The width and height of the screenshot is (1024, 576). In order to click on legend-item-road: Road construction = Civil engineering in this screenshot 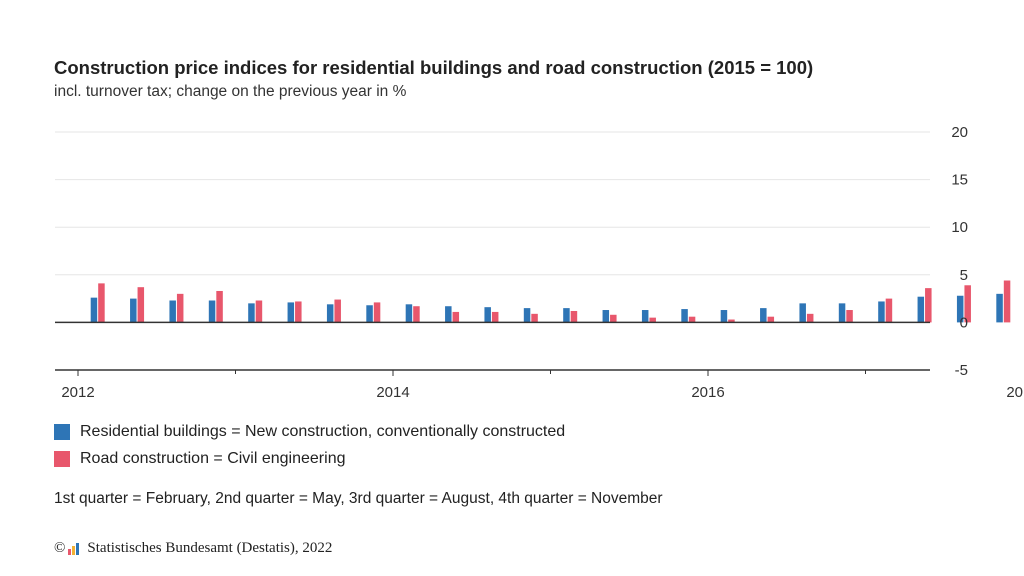, I will do `click(199, 459)`.